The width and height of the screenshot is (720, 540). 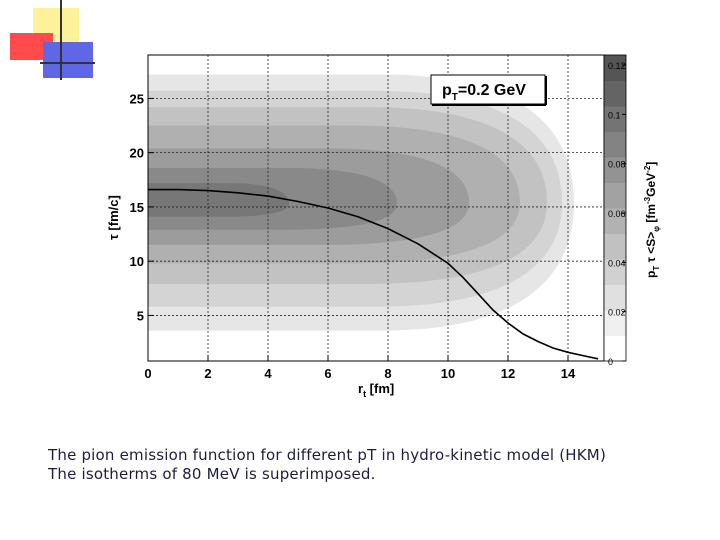 What do you see at coordinates (137, 153) in the screenshot?
I see `y-tick-label: 20` at bounding box center [137, 153].